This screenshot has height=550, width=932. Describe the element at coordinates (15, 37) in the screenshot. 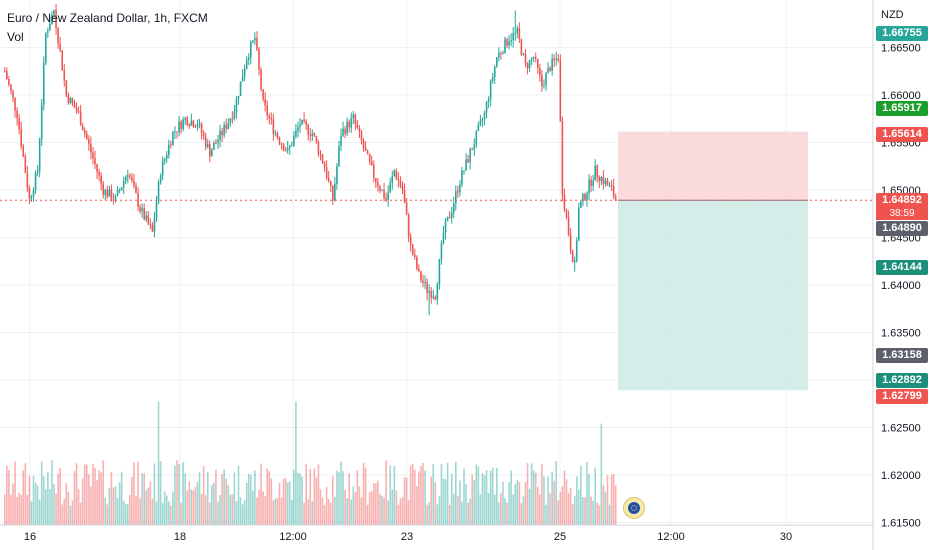

I see `volume-label: Vol` at that location.